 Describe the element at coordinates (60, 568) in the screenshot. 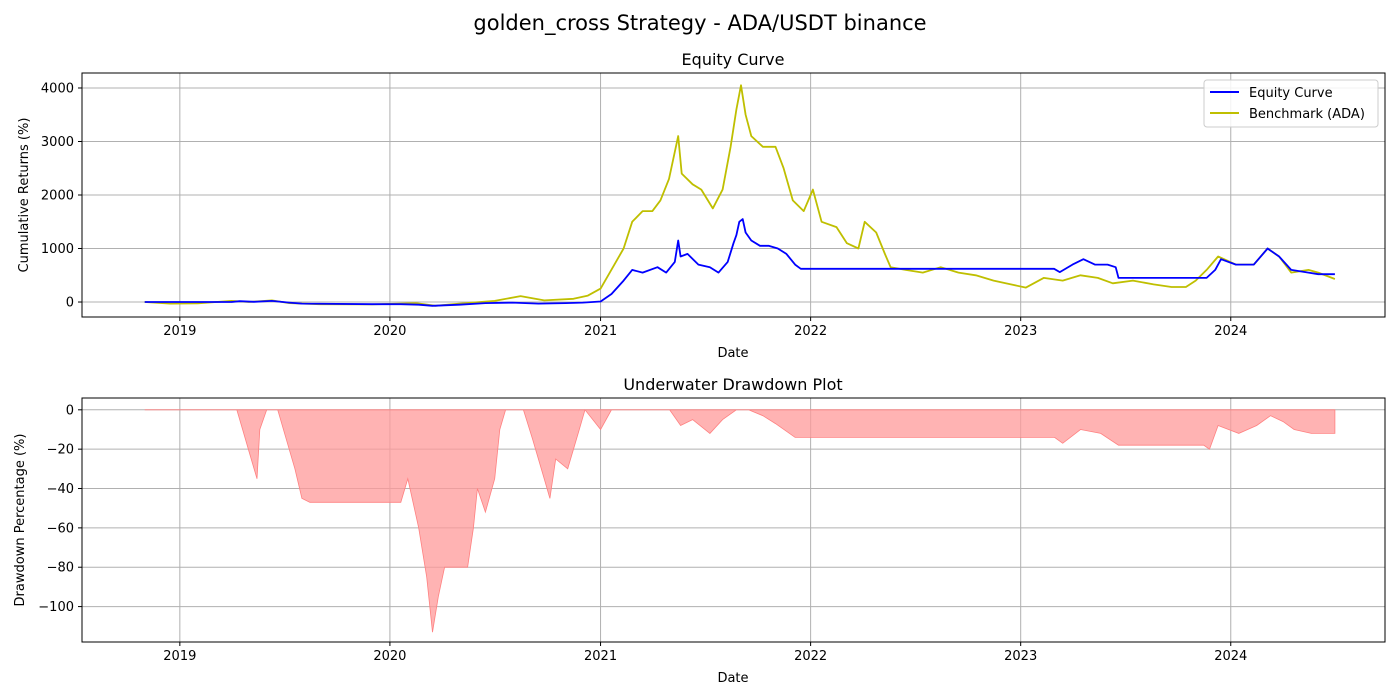

I see `y-tick-label: −80` at that location.